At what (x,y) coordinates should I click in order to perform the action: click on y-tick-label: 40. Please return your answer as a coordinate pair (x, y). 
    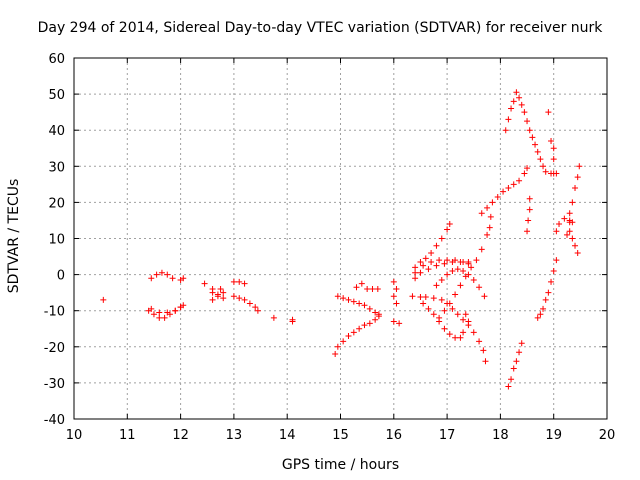
    Looking at the image, I should click on (56, 131).